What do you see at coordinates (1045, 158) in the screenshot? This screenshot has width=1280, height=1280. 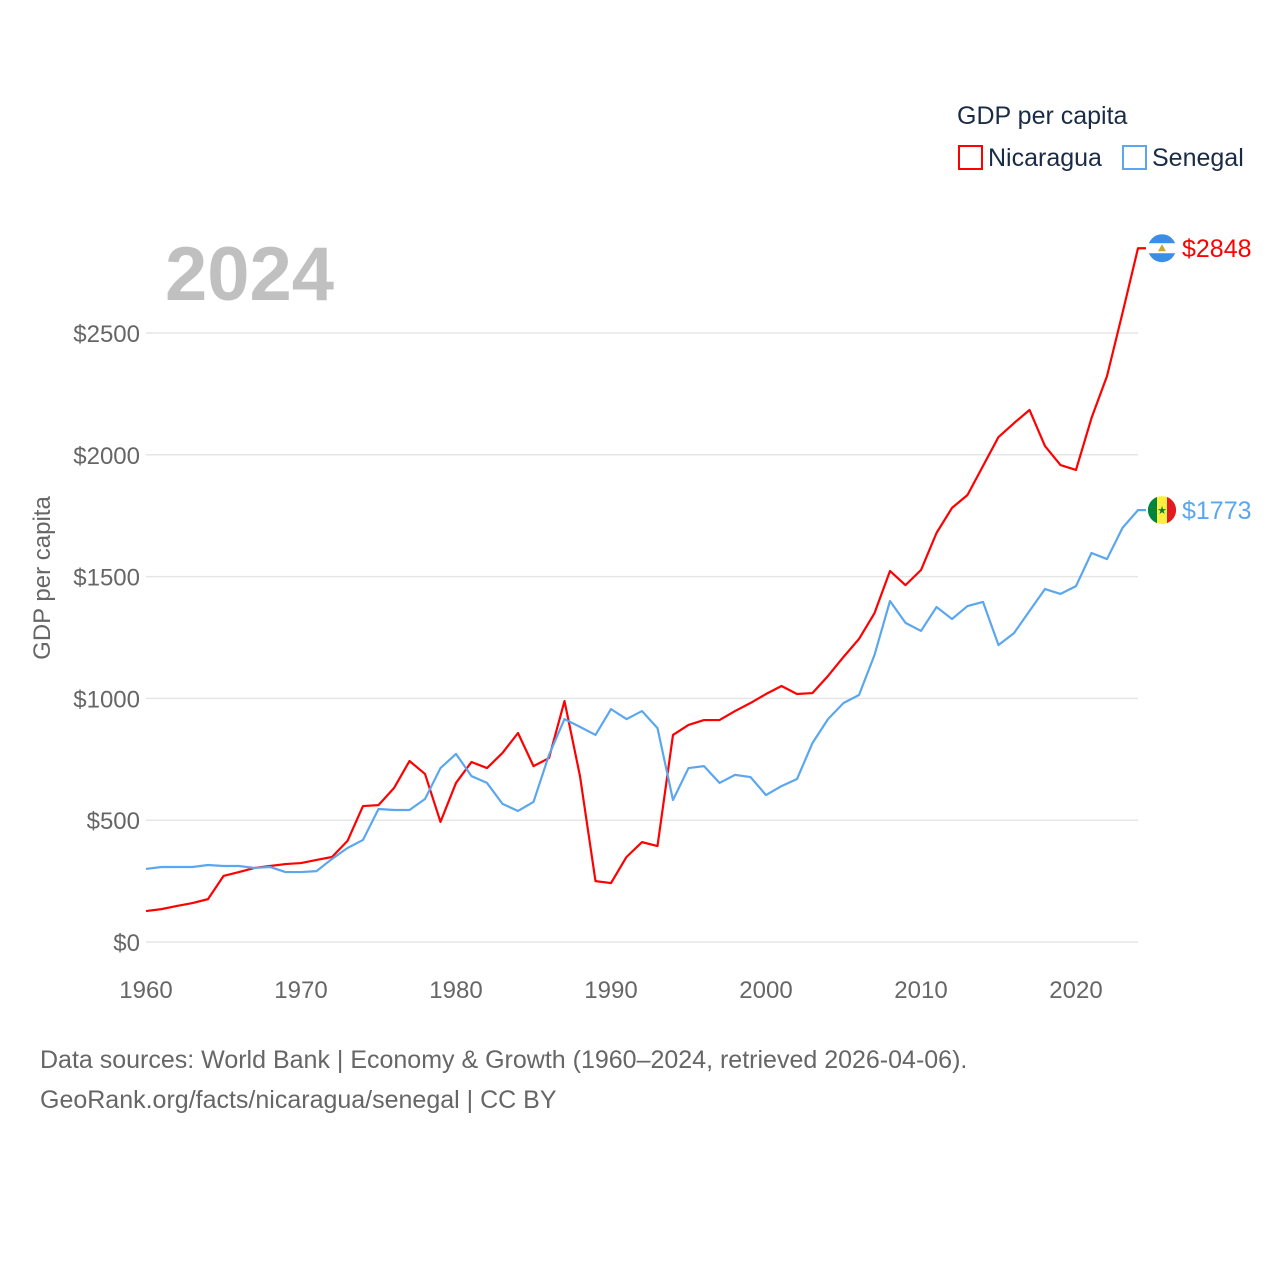 I see `legend-label-nicaragua: Nicaragua` at bounding box center [1045, 158].